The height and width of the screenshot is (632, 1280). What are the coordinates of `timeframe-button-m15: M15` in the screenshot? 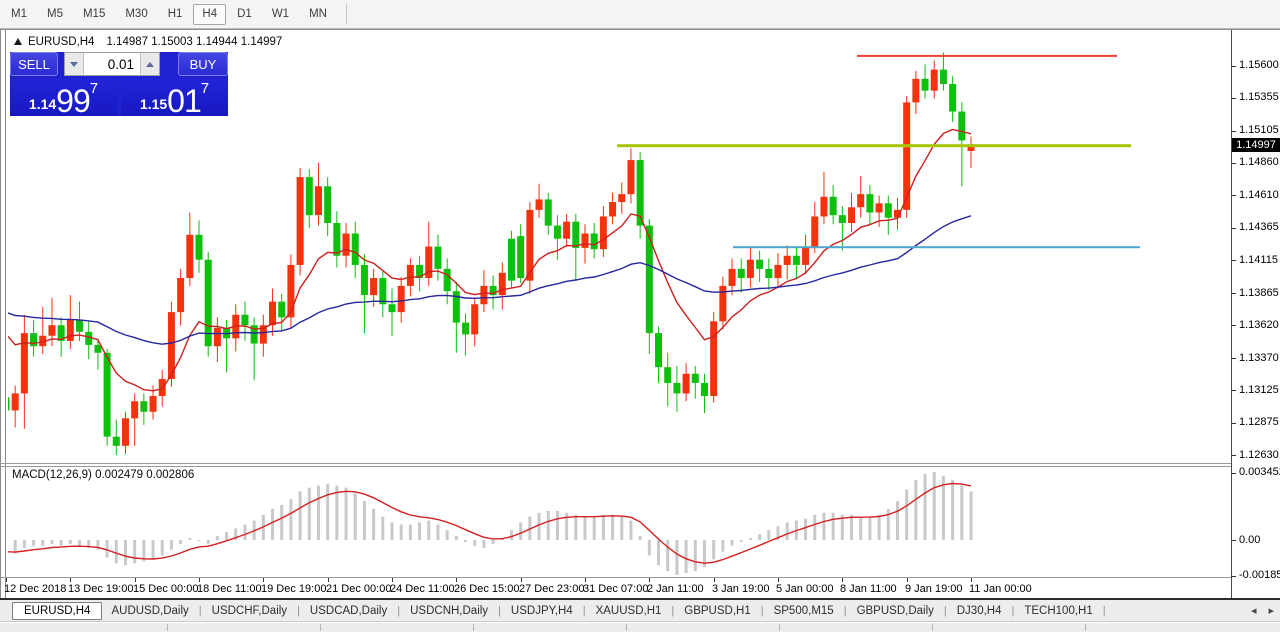 It's located at (94, 14).